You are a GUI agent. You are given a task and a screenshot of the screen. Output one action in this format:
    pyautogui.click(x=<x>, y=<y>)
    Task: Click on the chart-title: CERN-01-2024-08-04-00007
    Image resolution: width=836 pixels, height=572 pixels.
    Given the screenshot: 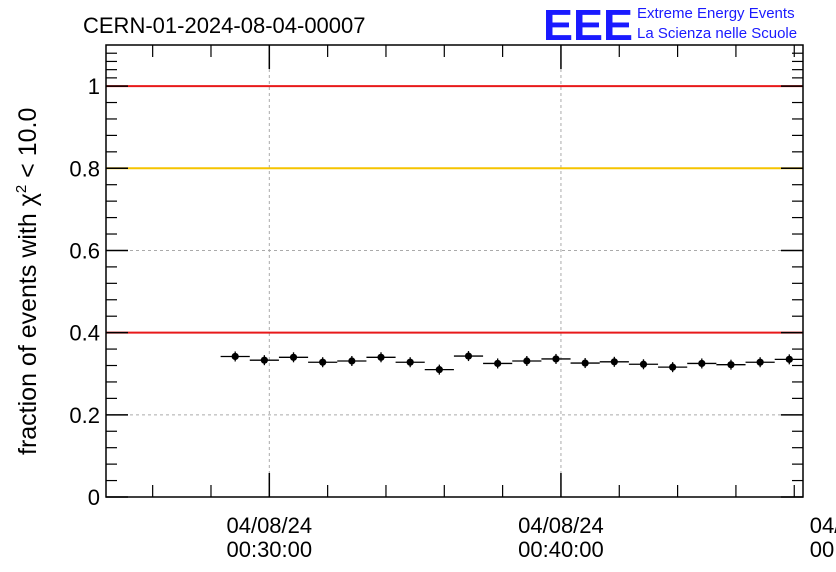 What is the action you would take?
    pyautogui.click(x=224, y=25)
    